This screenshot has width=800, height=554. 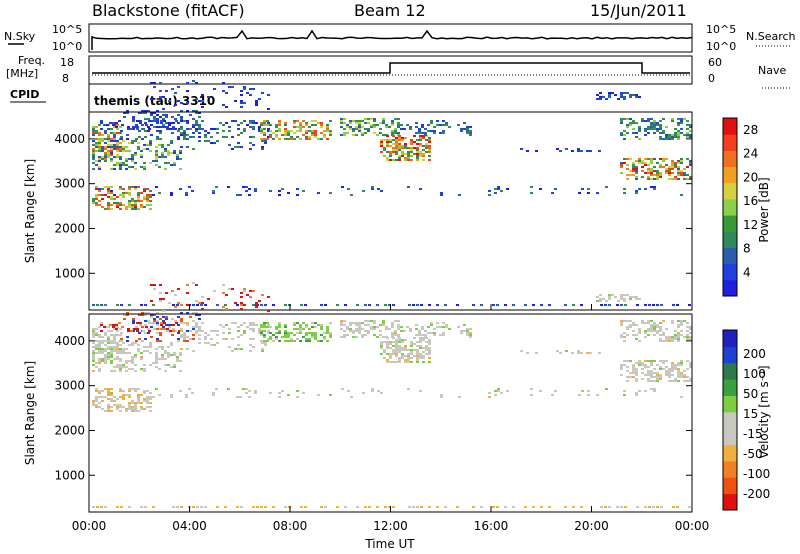 I want to click on date-label: 15/Jun/2011, so click(x=638, y=10).